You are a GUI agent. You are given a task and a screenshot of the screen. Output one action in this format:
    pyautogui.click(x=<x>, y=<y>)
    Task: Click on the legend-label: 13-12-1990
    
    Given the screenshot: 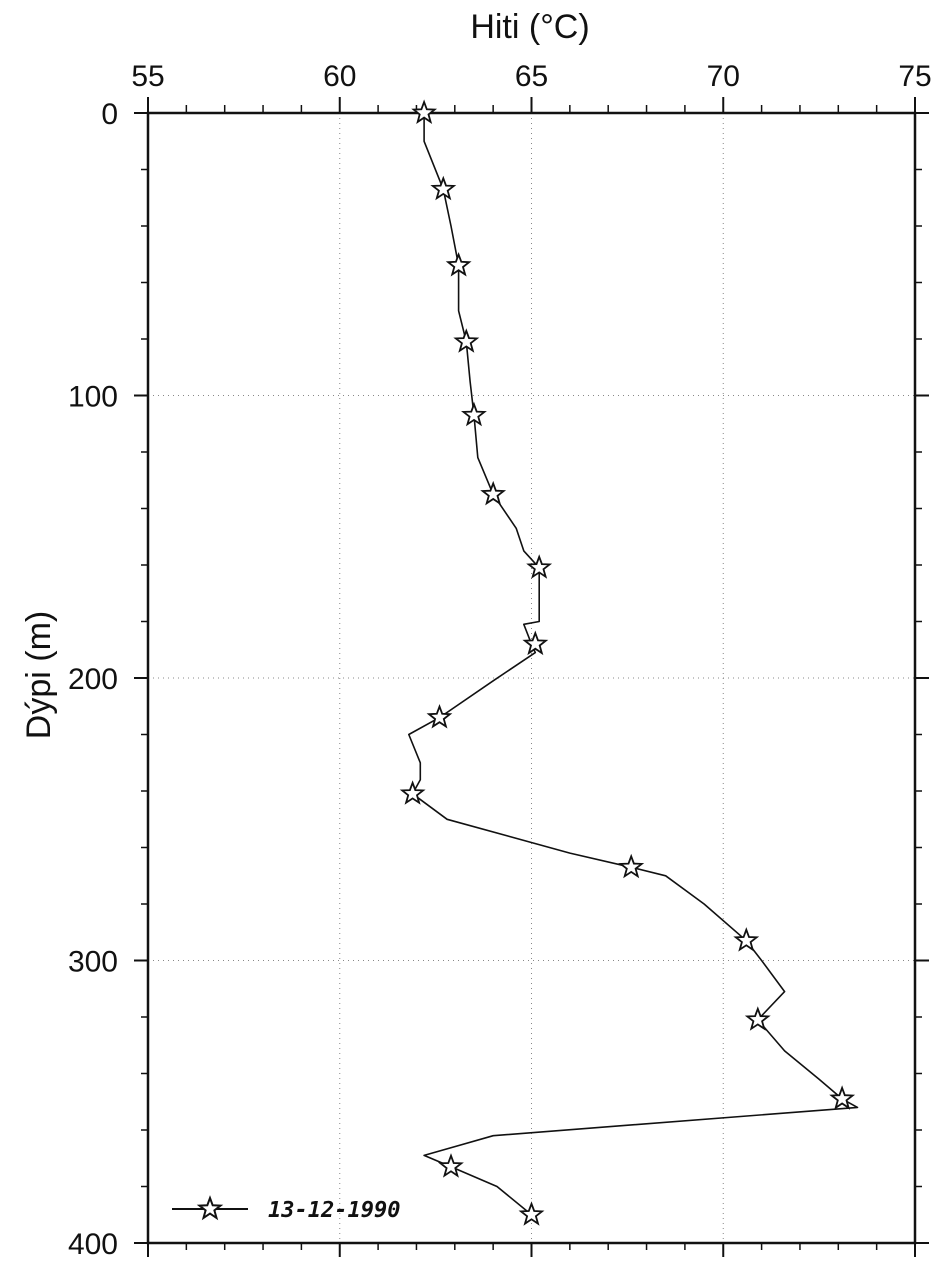 What is the action you would take?
    pyautogui.click(x=334, y=1210)
    